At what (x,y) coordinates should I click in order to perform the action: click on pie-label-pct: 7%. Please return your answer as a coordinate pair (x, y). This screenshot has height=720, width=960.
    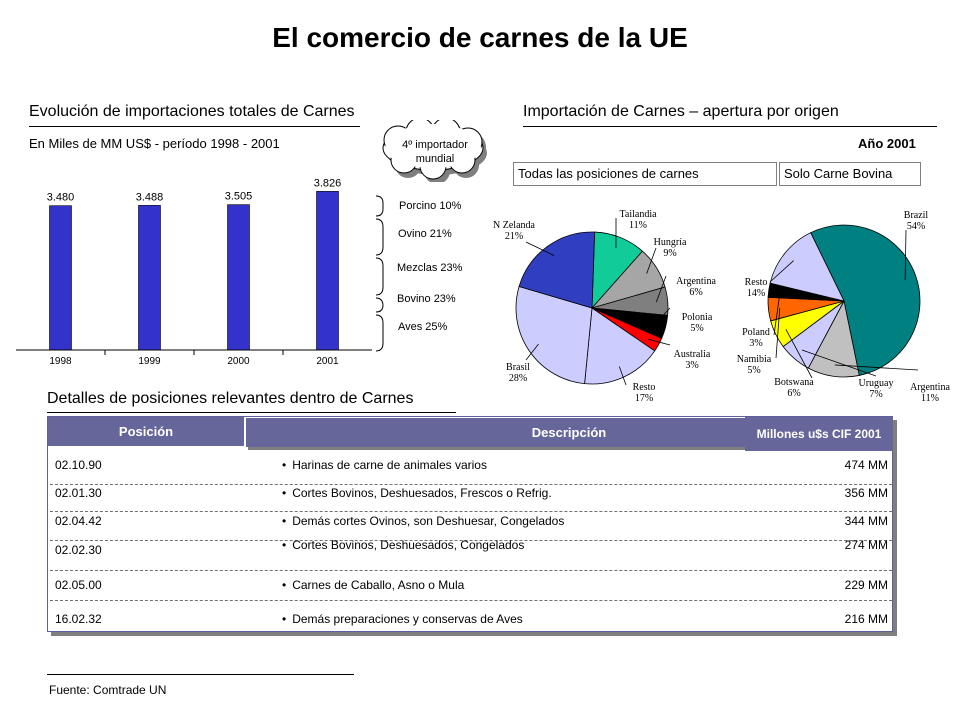
    Looking at the image, I should click on (875, 394).